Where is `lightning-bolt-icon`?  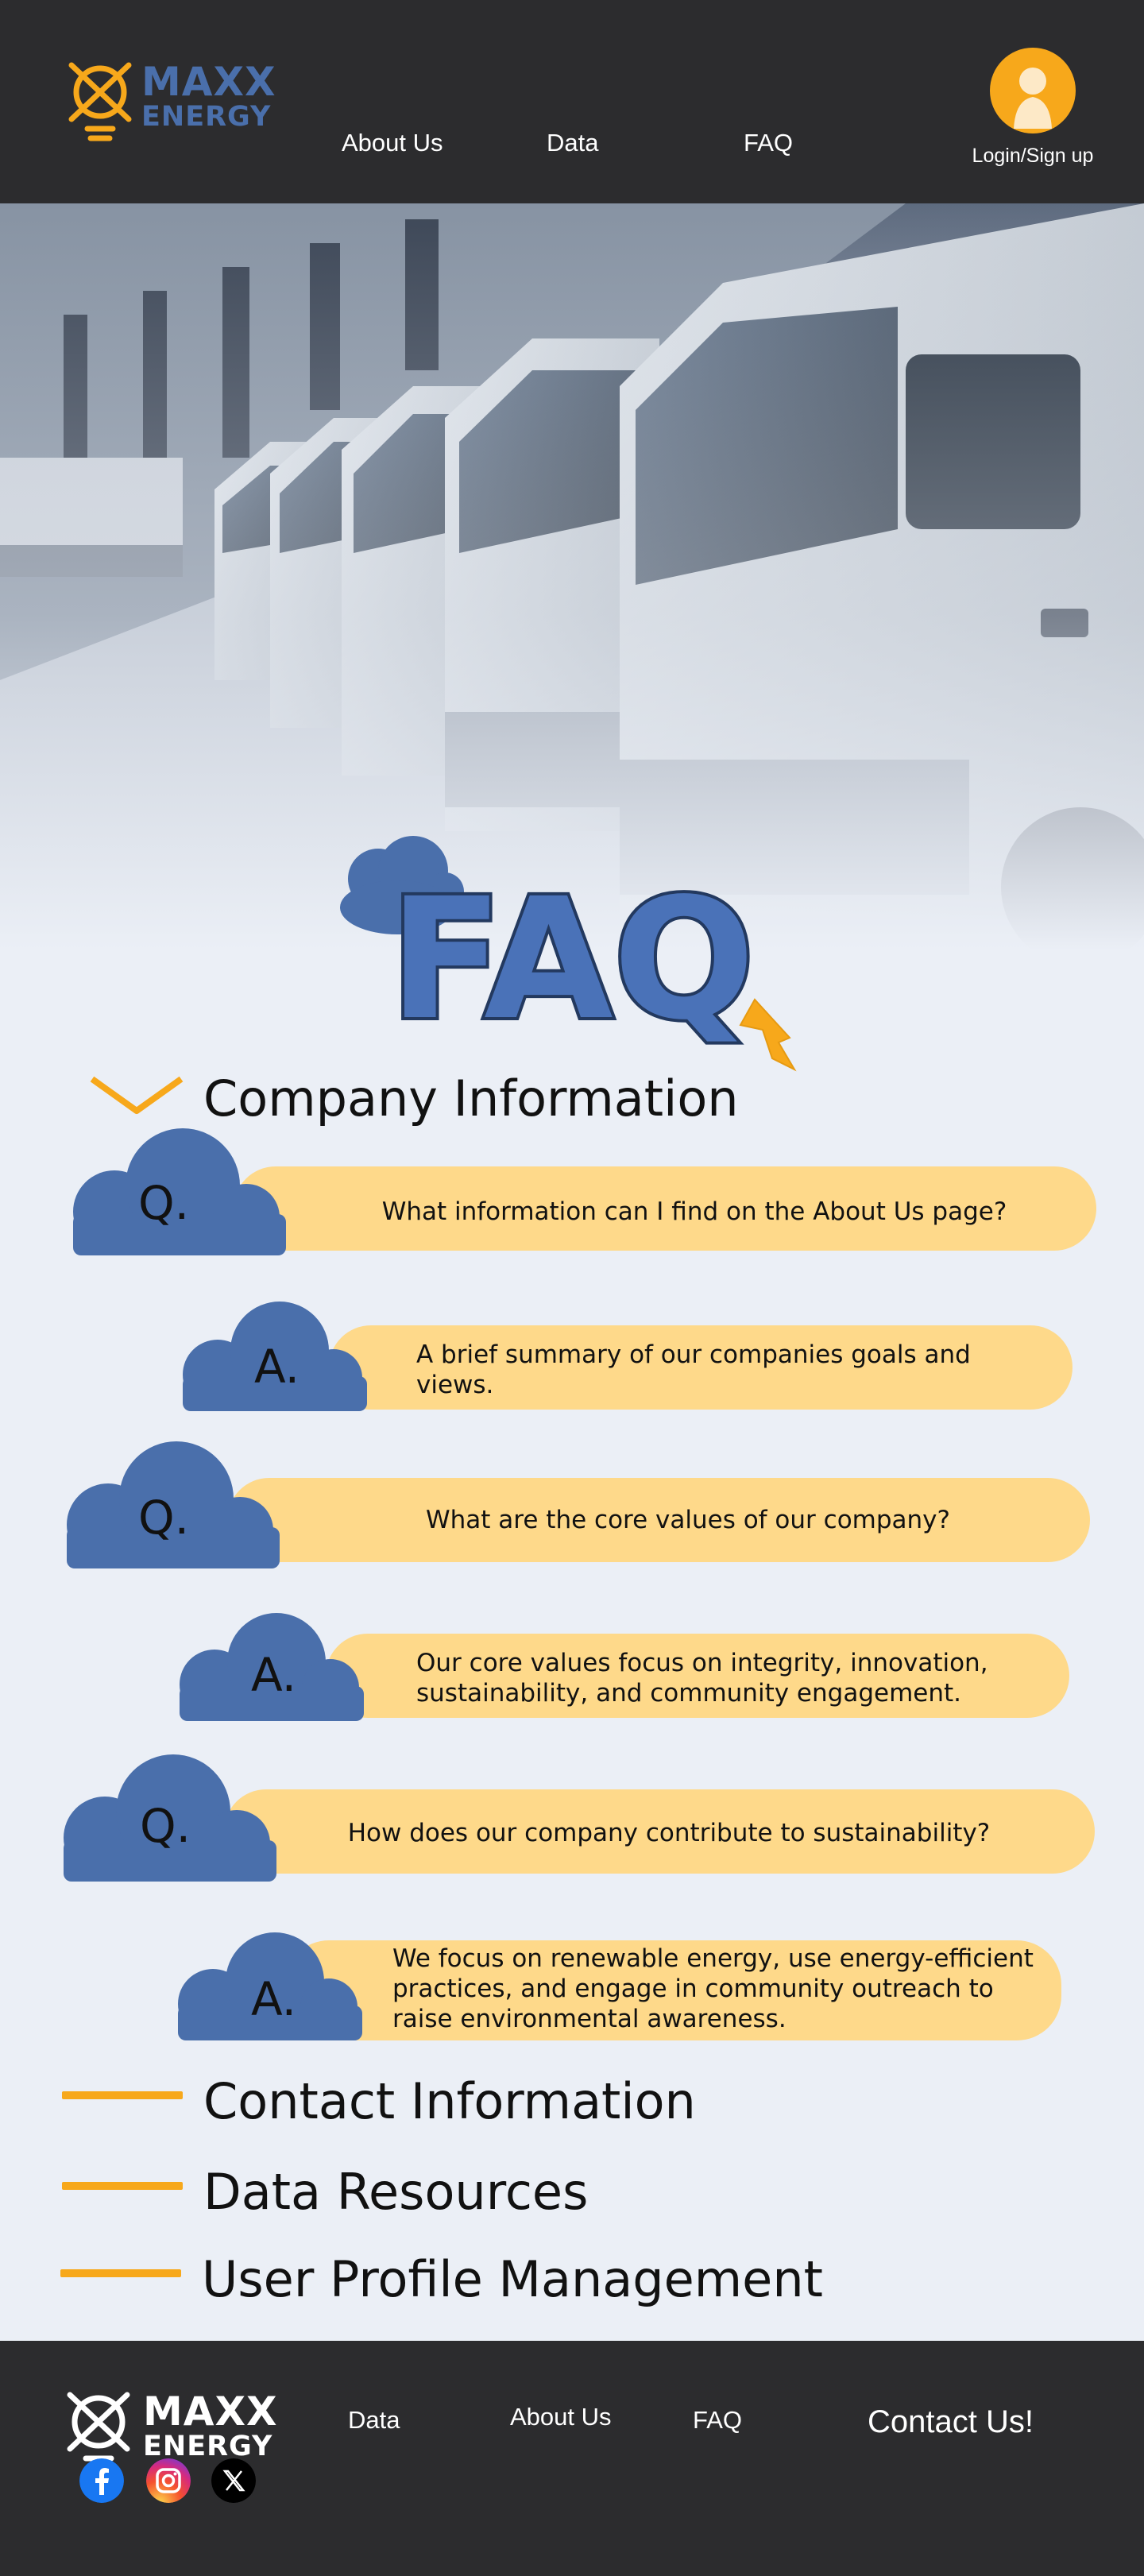
lightning-bolt-icon is located at coordinates (768, 1035).